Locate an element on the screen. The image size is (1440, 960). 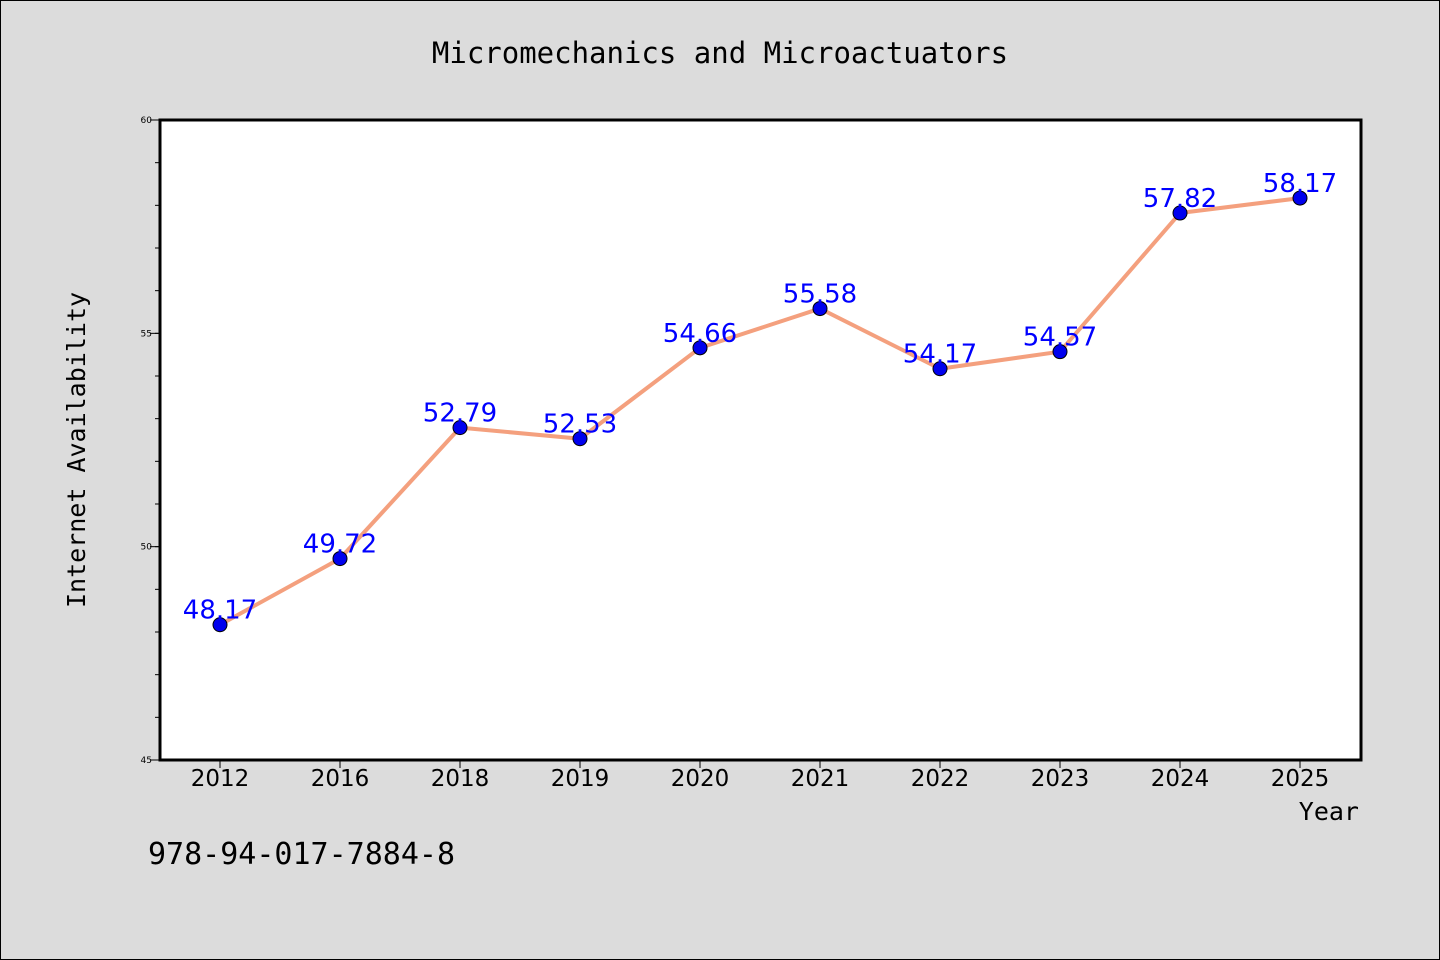
data-label: 55.58 is located at coordinates (820, 295).